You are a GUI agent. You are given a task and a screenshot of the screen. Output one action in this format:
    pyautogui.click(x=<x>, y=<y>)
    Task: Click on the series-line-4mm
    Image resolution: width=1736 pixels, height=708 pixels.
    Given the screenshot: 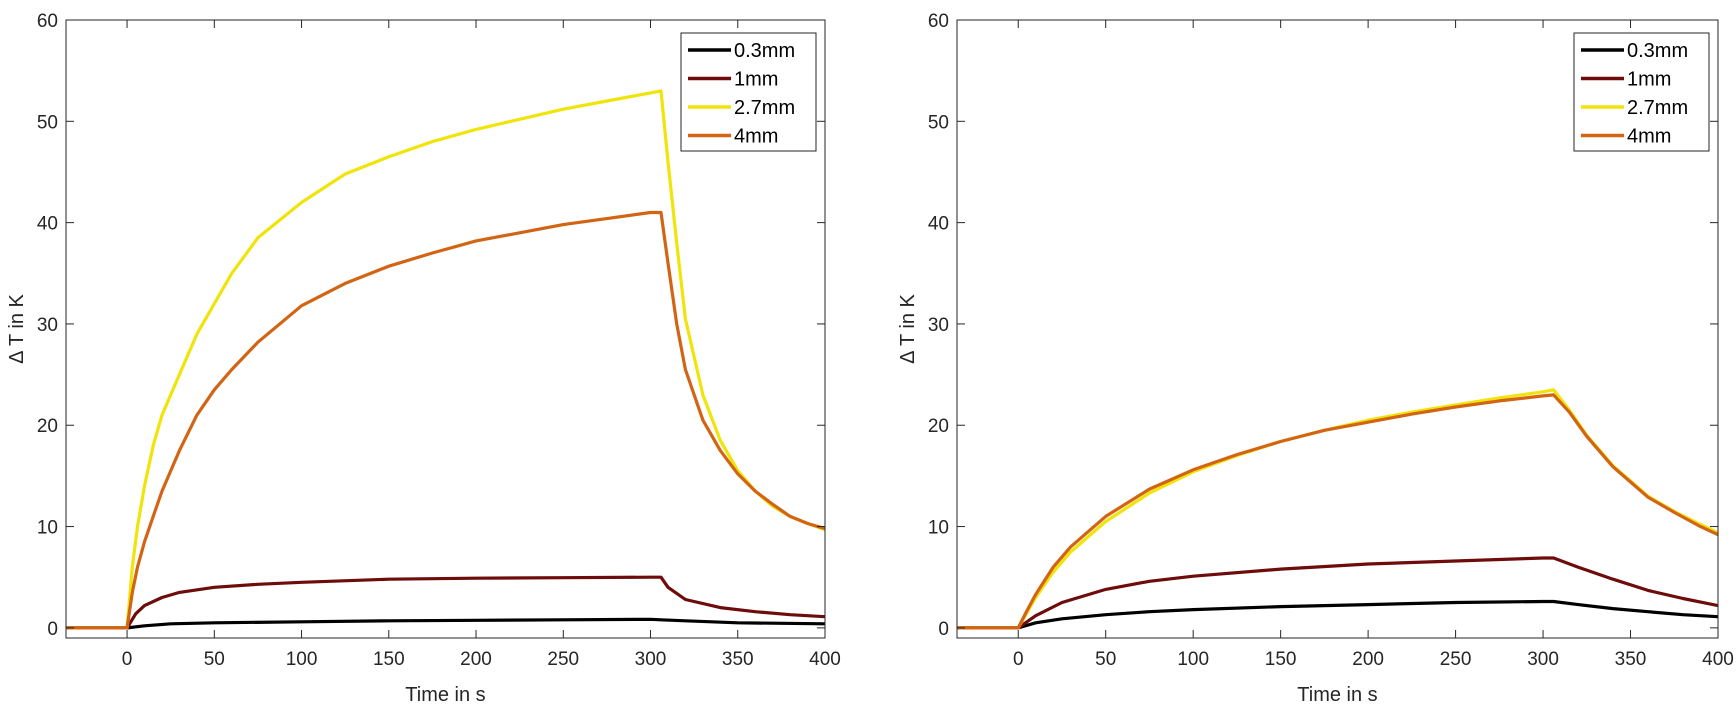 What is the action you would take?
    pyautogui.click(x=1337, y=511)
    